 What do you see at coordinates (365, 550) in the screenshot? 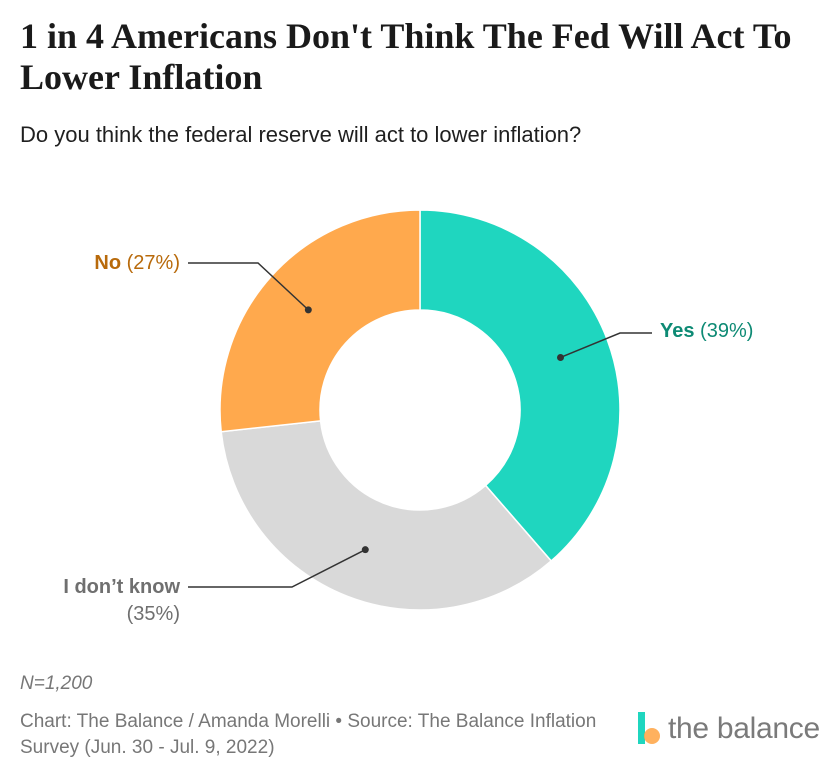
I see `leader-dot-dont-know` at bounding box center [365, 550].